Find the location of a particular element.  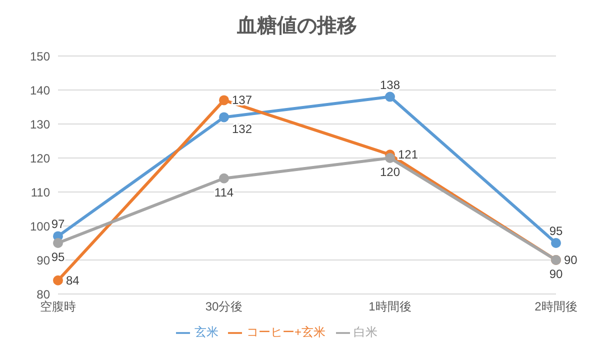

y-tick-label: 110 is located at coordinates (40, 192).